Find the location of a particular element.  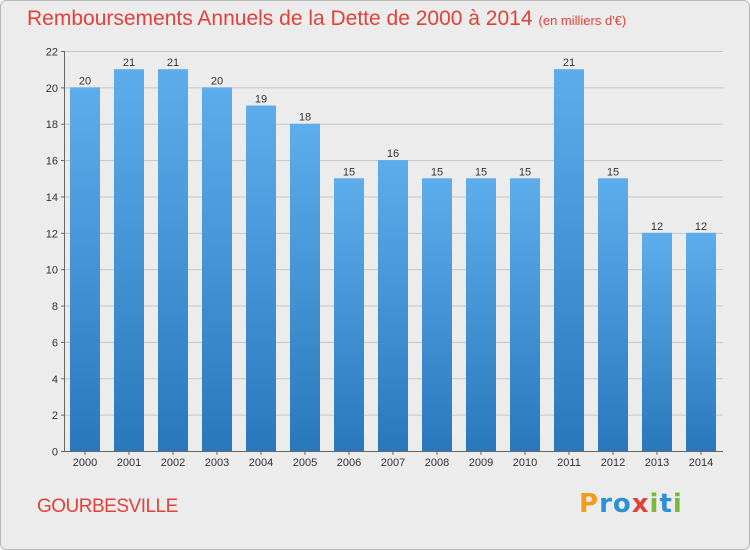

y-tick-label: 8 is located at coordinates (55, 307).